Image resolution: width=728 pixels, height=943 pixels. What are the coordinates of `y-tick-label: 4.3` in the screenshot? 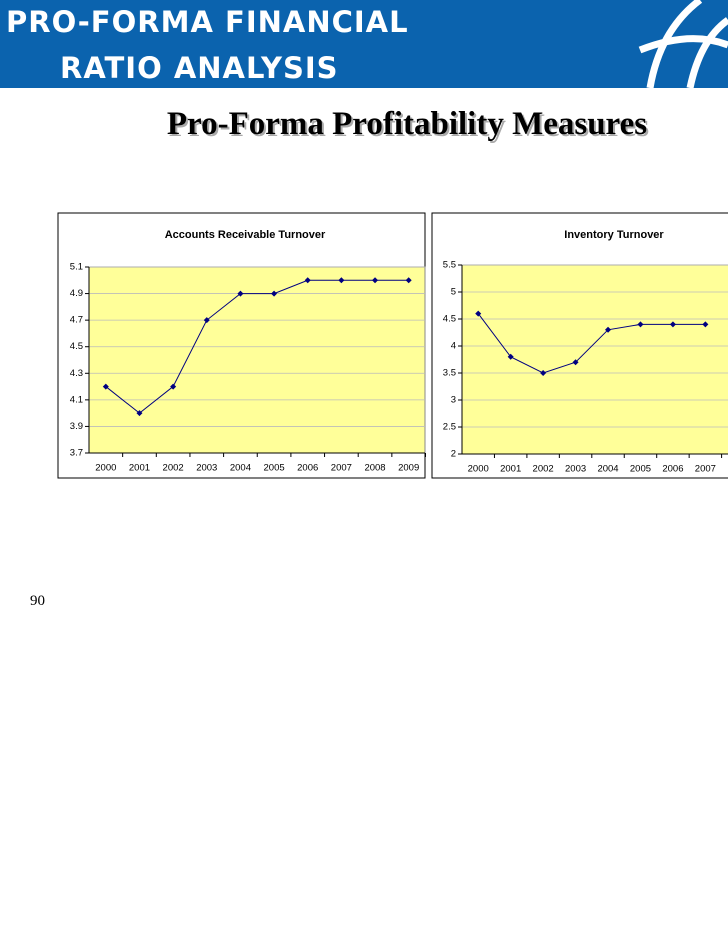 It's located at (76, 373).